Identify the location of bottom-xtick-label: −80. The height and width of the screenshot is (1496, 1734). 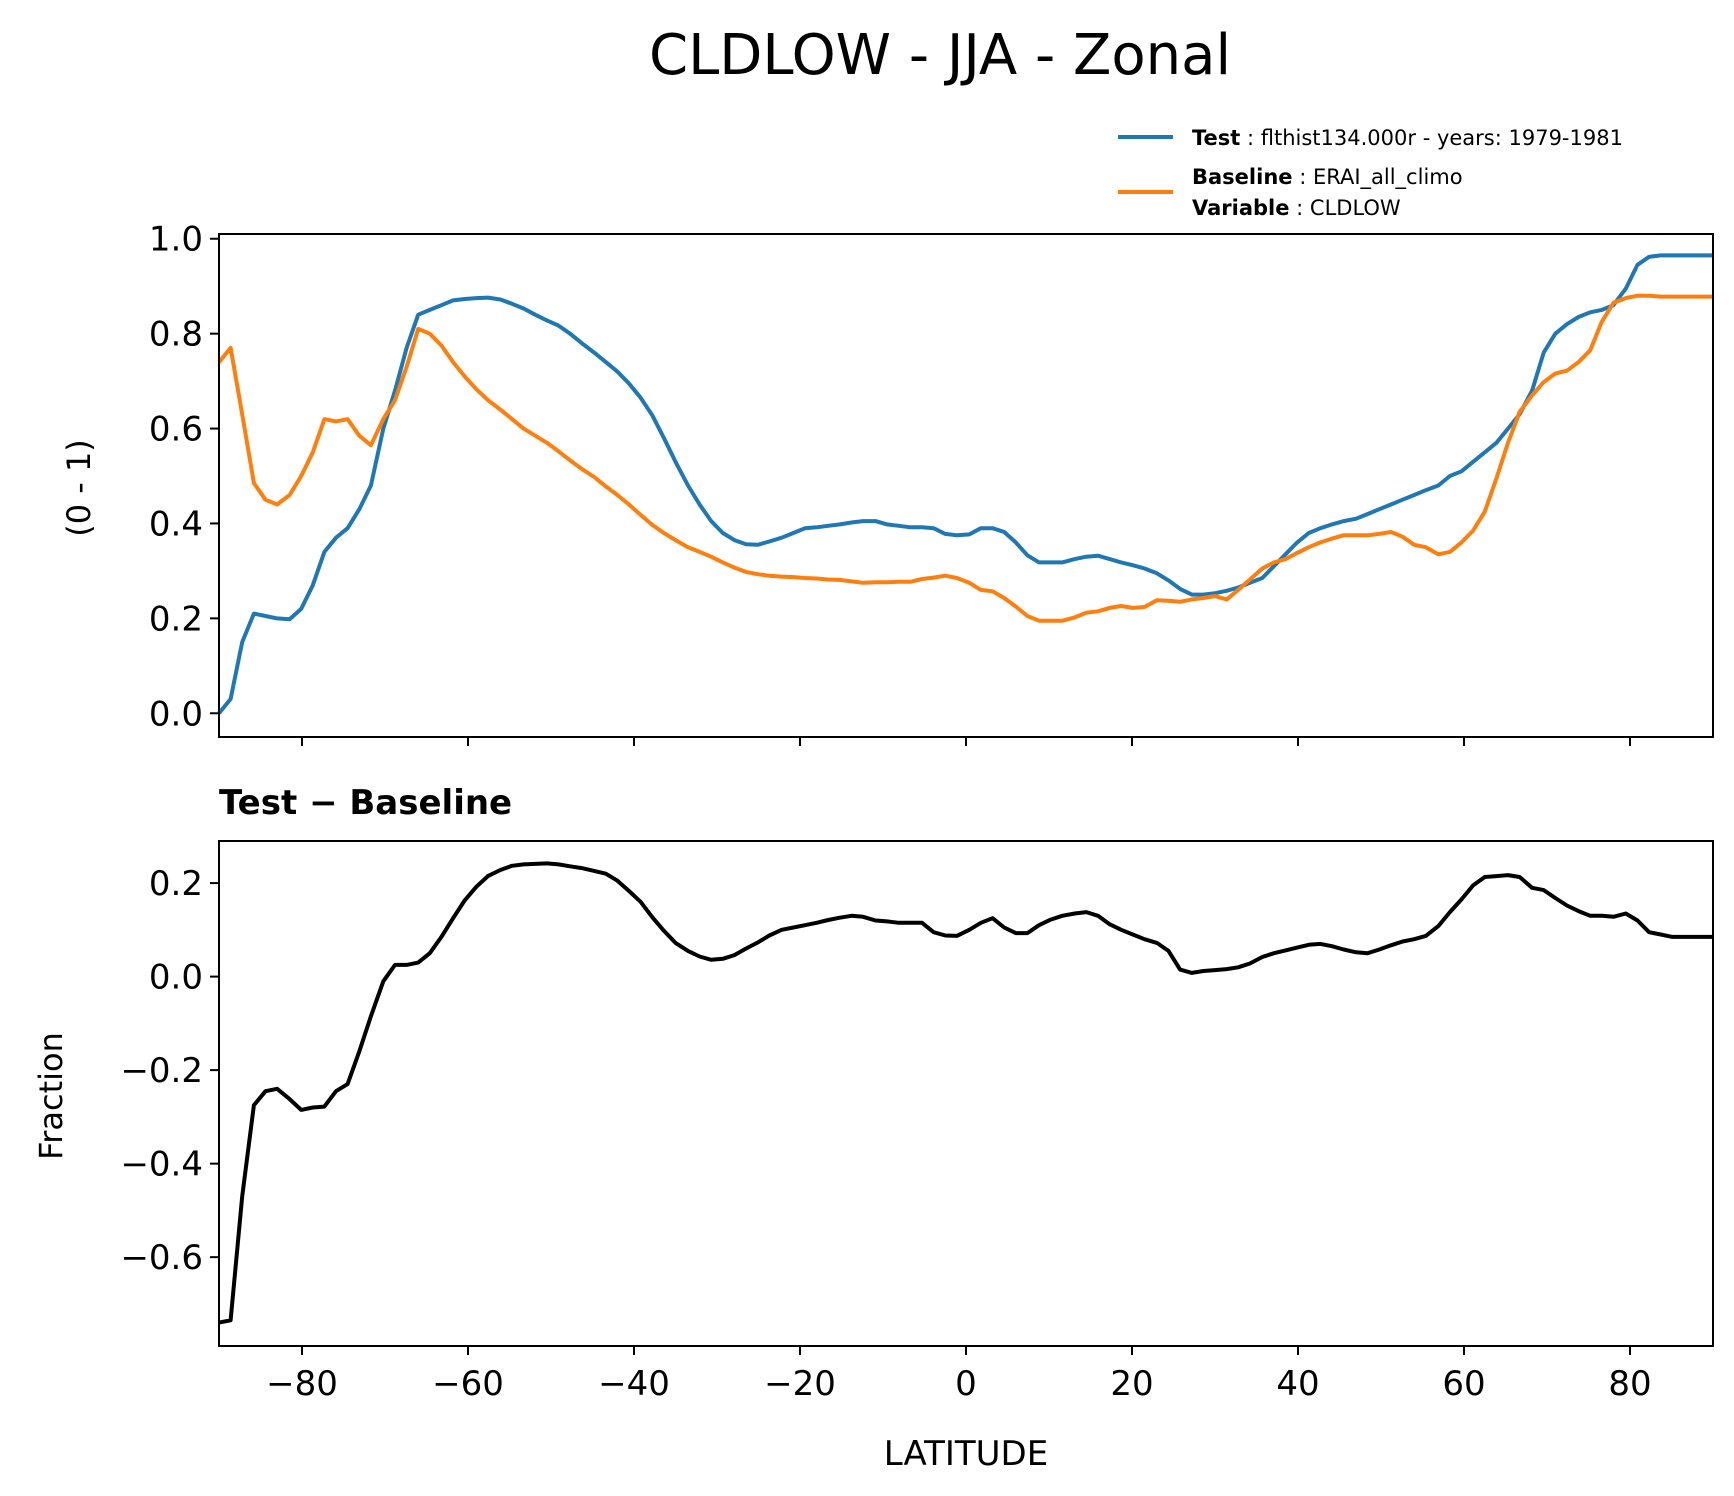
(302, 1384).